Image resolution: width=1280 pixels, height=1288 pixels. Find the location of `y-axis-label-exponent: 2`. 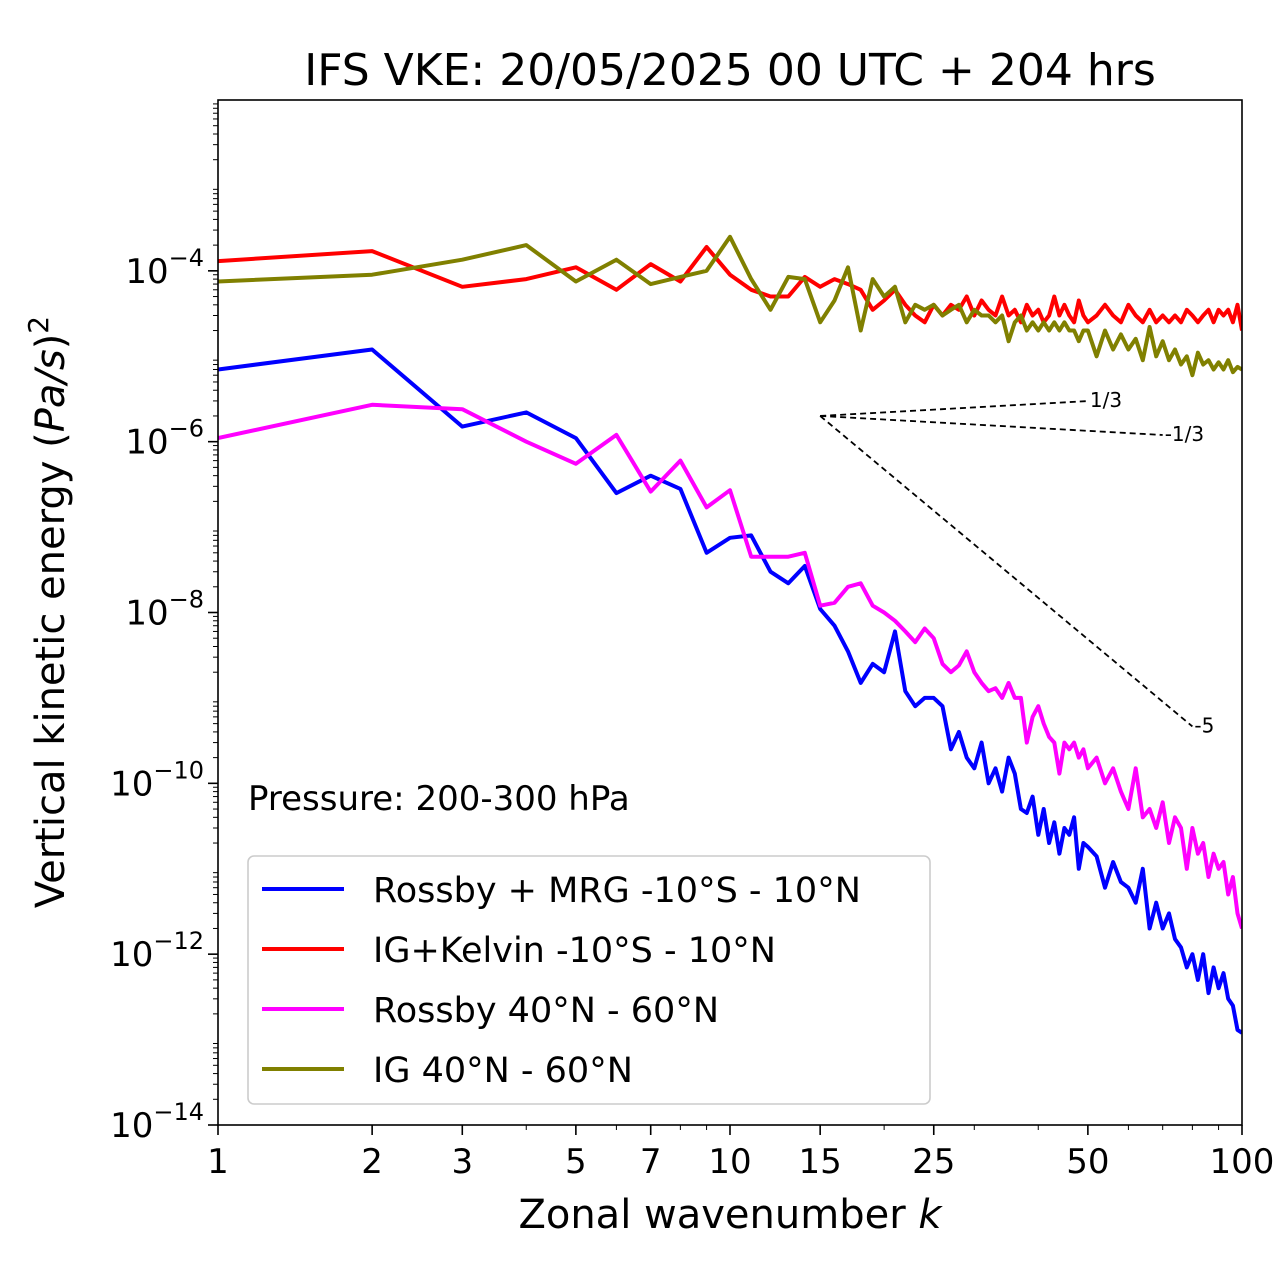

y-axis-label-exponent: 2 is located at coordinates (38, 325).